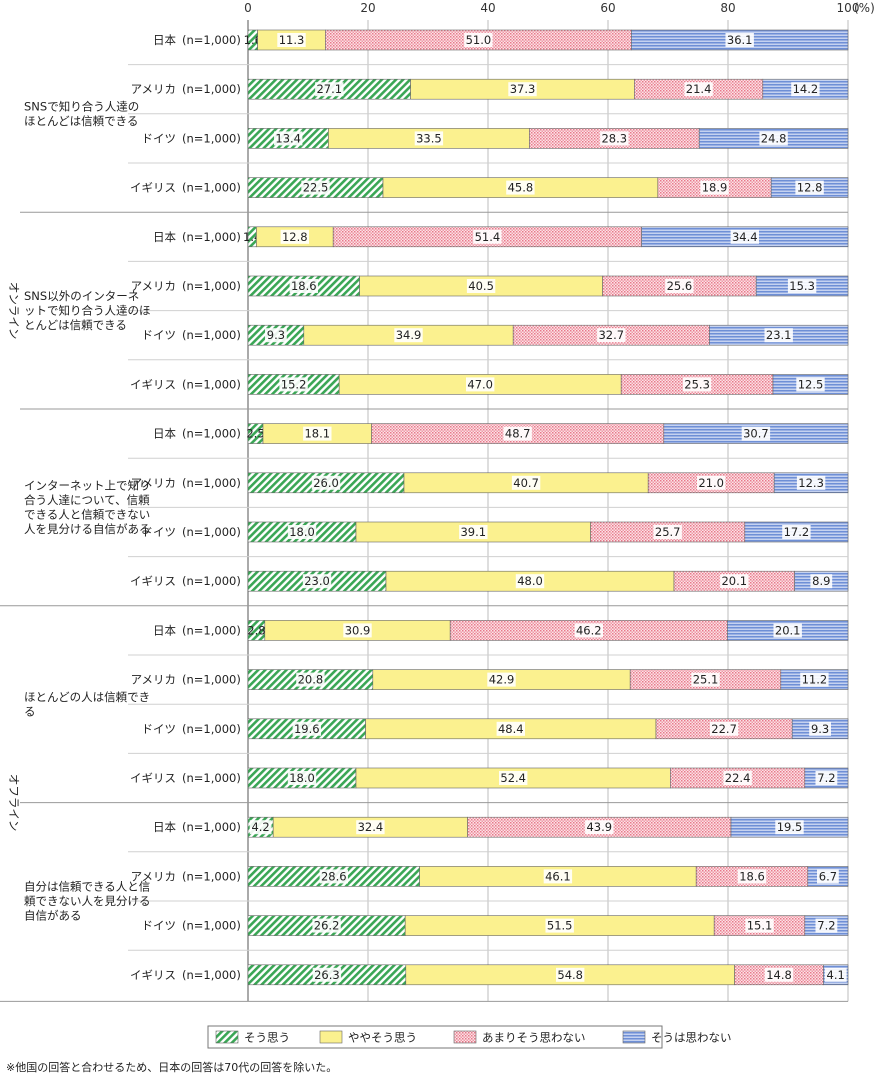 The height and width of the screenshot is (1078, 881). Describe the element at coordinates (487, 8) in the screenshot. I see `x-tick-label: 40` at that location.